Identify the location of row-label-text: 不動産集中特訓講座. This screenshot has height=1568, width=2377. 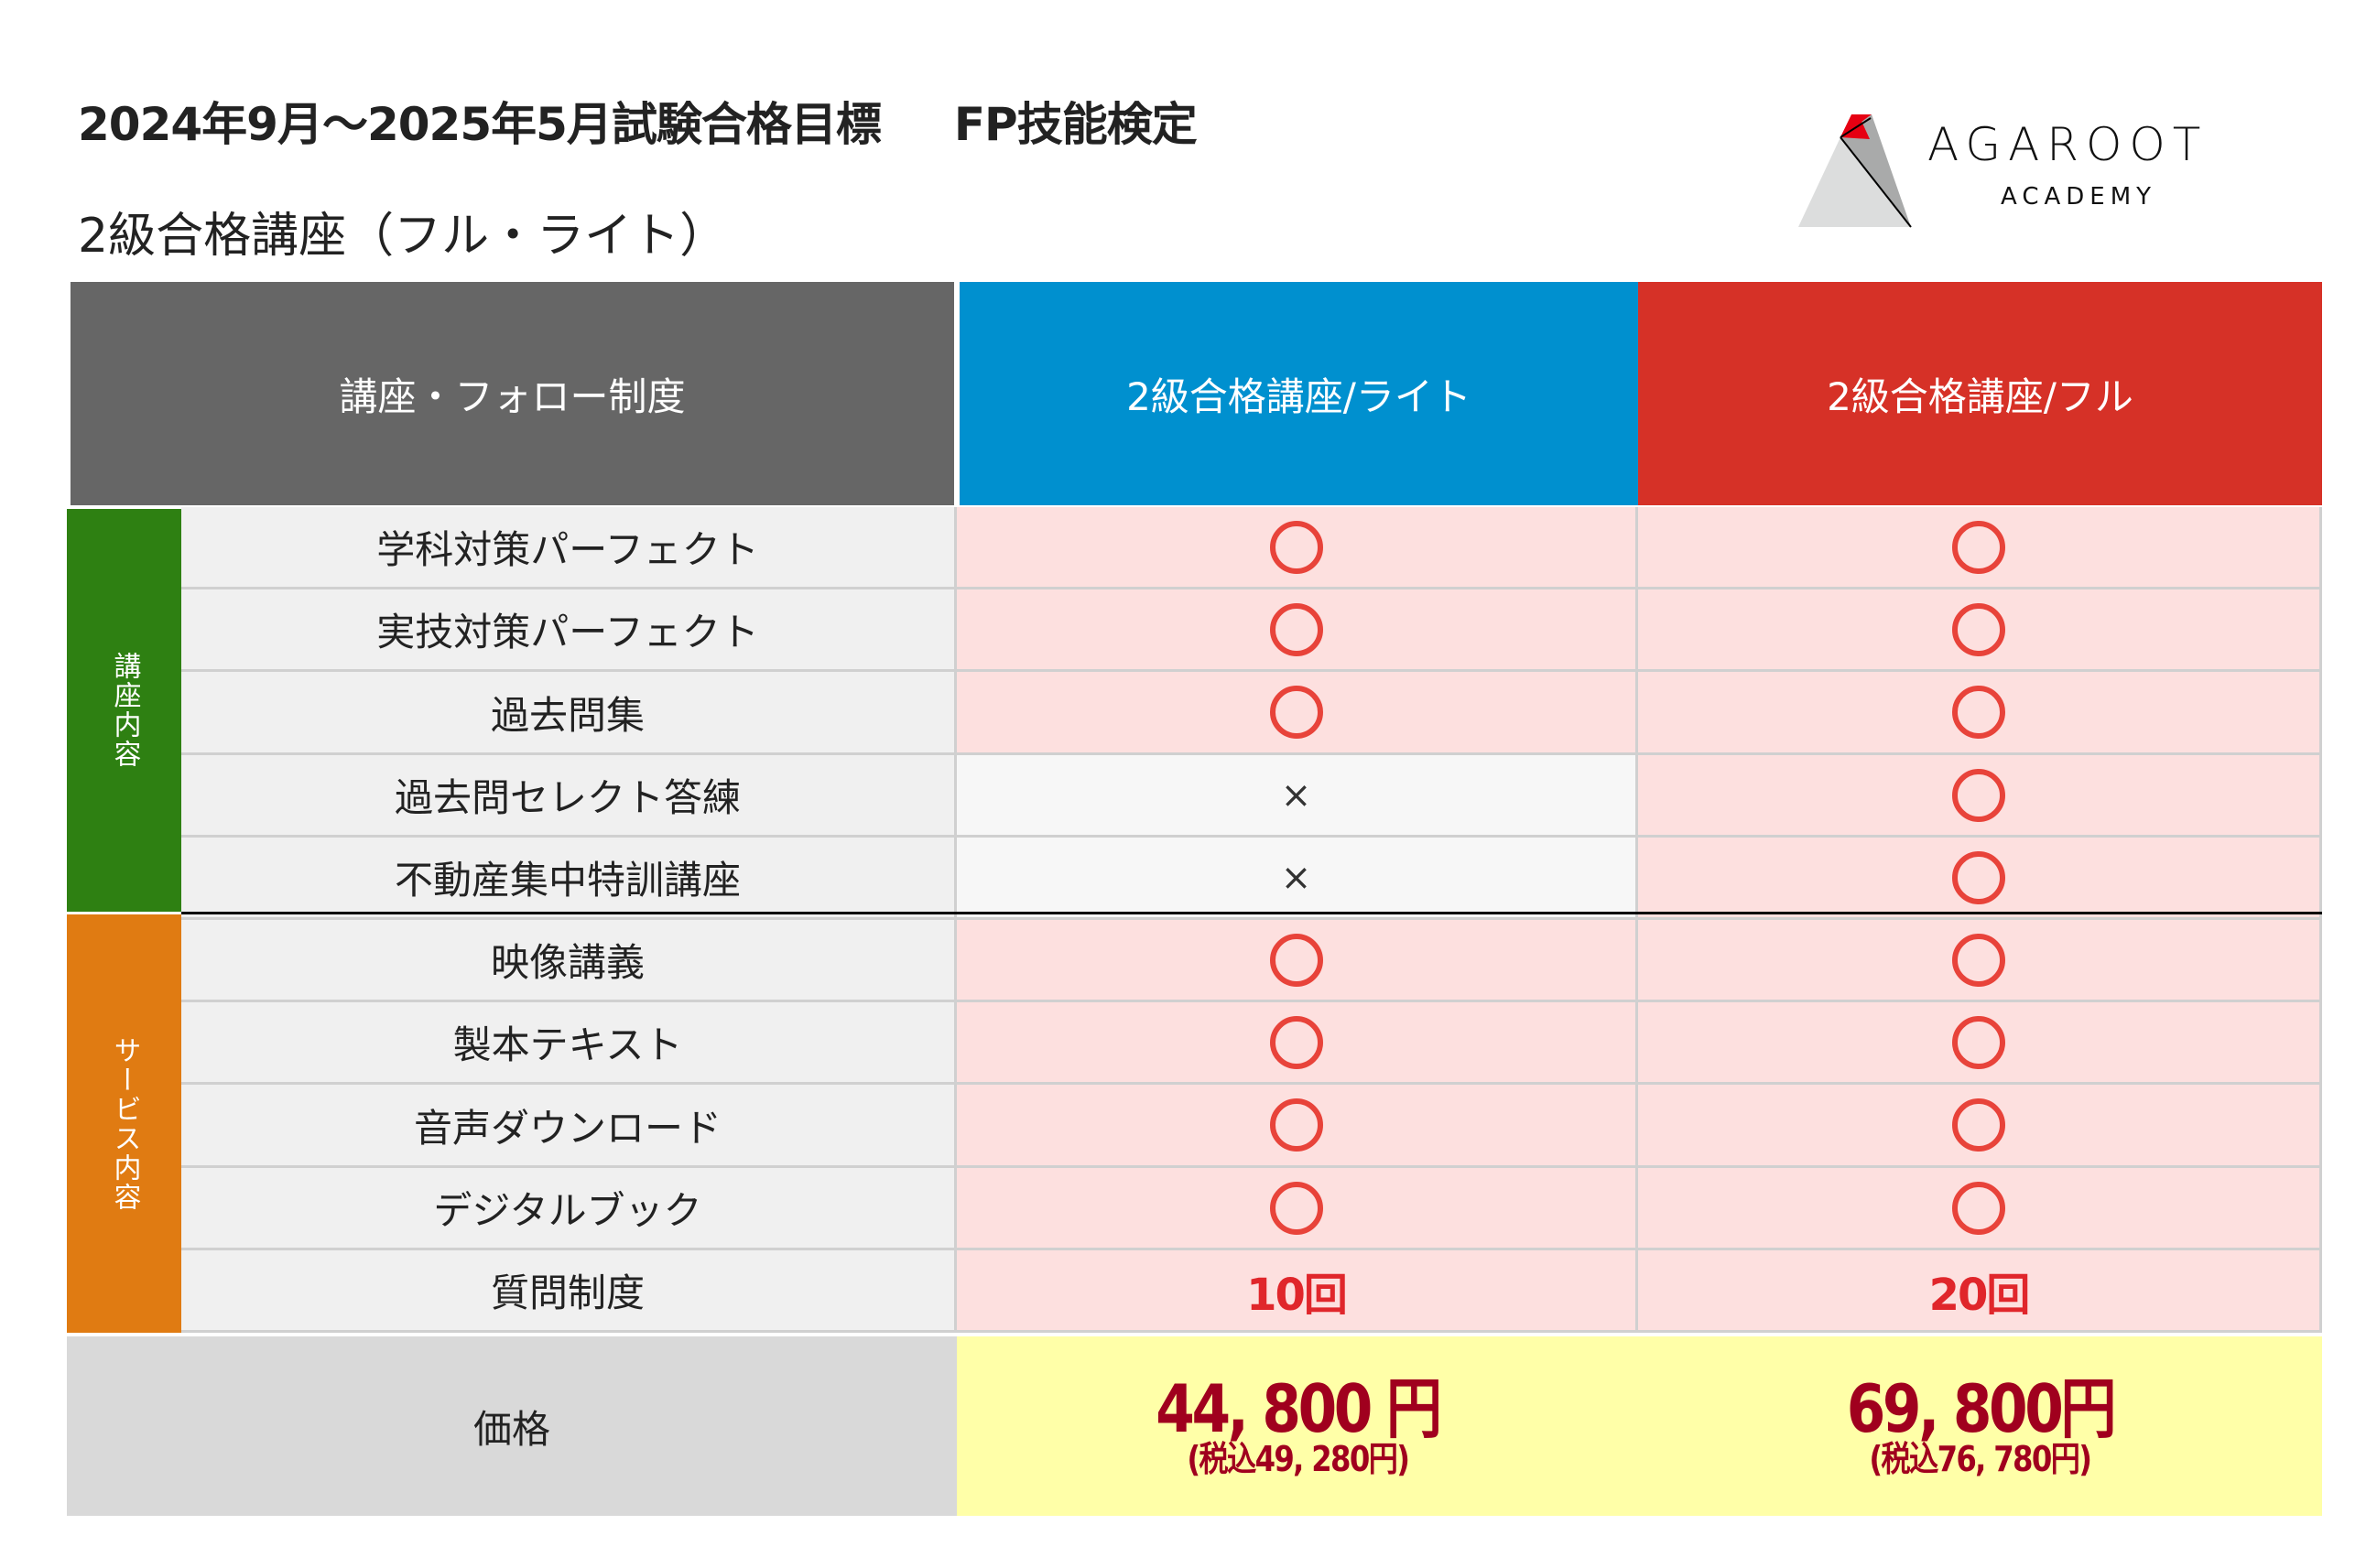
(568, 880).